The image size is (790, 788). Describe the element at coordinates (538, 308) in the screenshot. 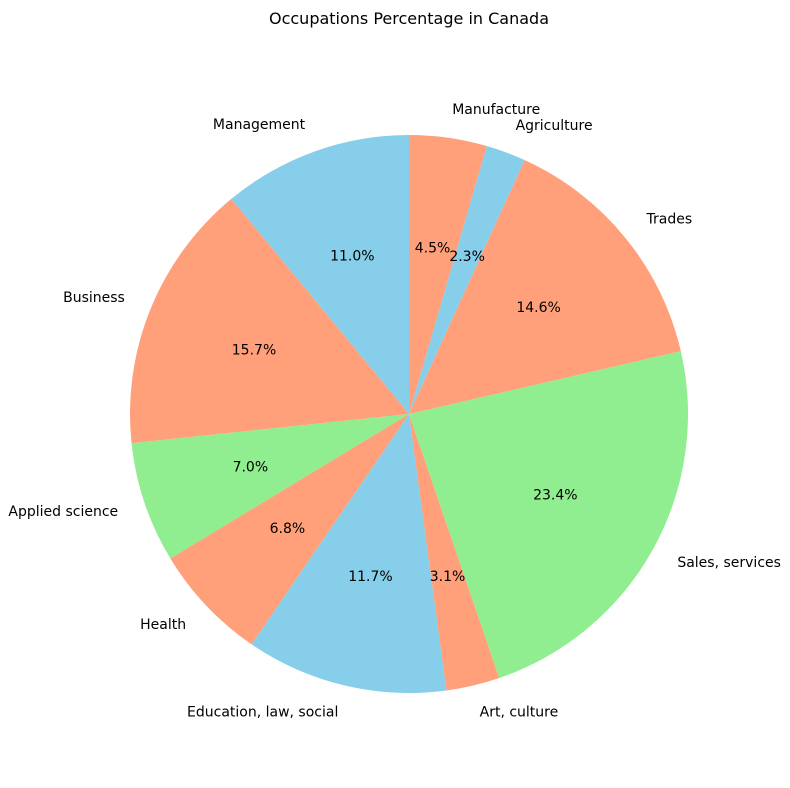

I see `slice-percent-trades: 14.6%` at that location.